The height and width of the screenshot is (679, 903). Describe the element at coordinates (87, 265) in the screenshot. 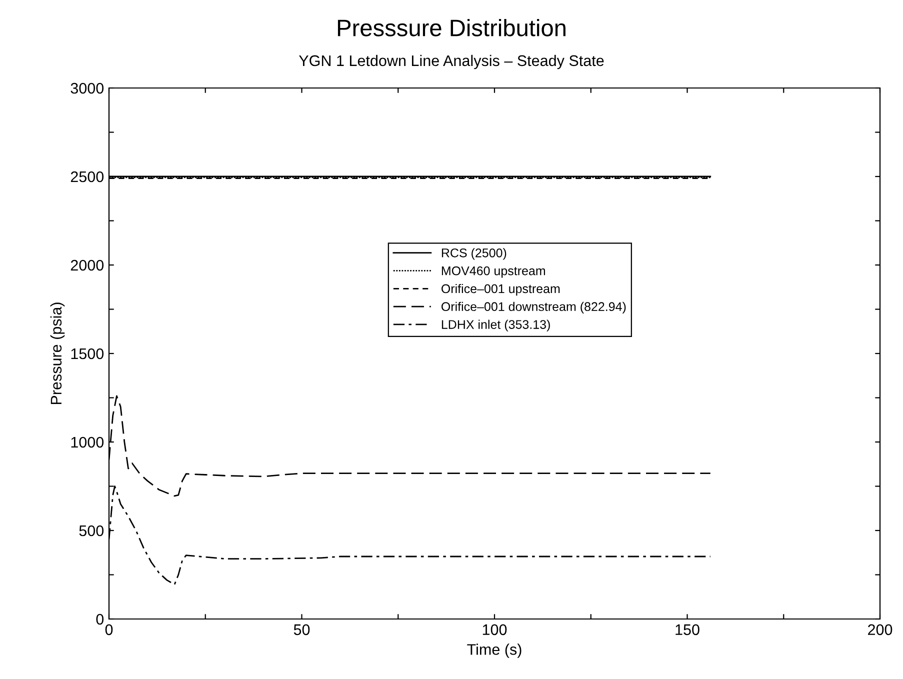

I see `y-tick-label: 2000` at that location.